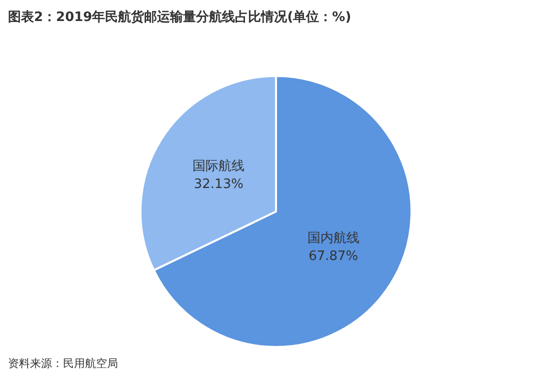  What do you see at coordinates (333, 238) in the screenshot?
I see `slice-label: 国内航线` at bounding box center [333, 238].